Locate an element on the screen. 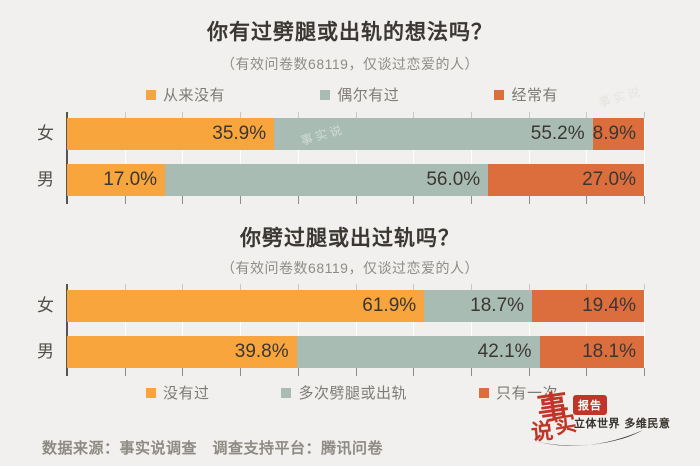 The width and height of the screenshot is (700, 466). legend-label: 多次劈腿或出轨 is located at coordinates (352, 393).